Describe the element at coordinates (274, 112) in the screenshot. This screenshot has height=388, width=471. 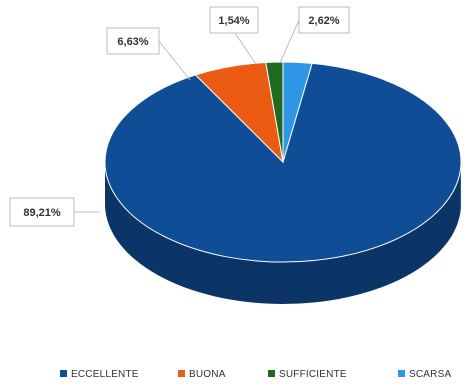
I see `pie-slice-sufficiente` at that location.